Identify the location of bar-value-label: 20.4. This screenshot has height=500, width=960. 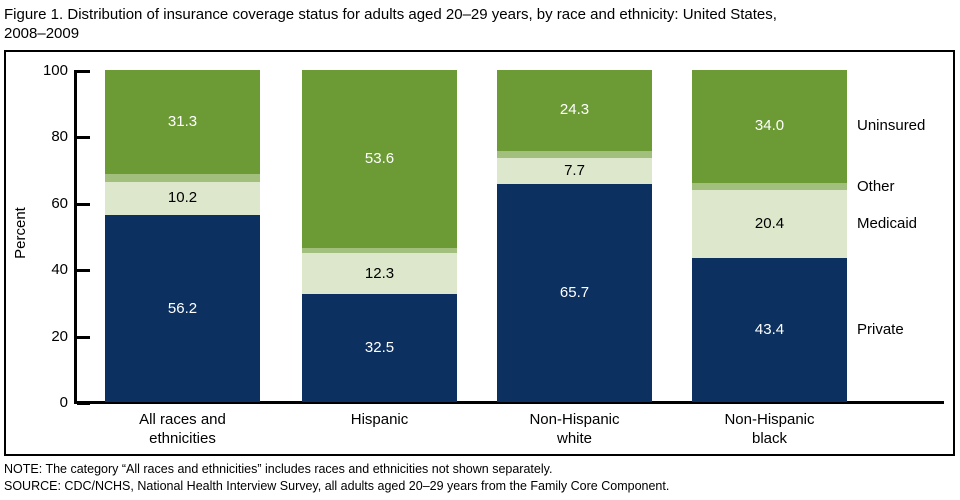
(769, 224).